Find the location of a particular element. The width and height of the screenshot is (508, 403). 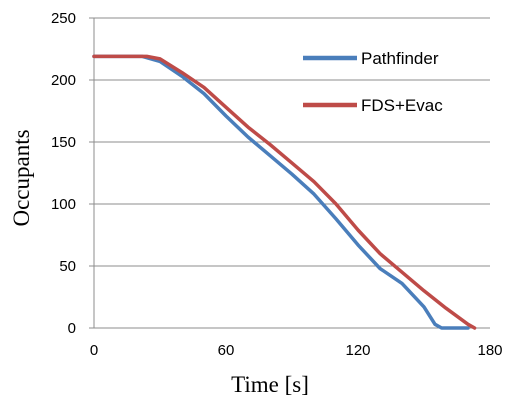

x-tick-label-120: 120 is located at coordinates (357, 350).